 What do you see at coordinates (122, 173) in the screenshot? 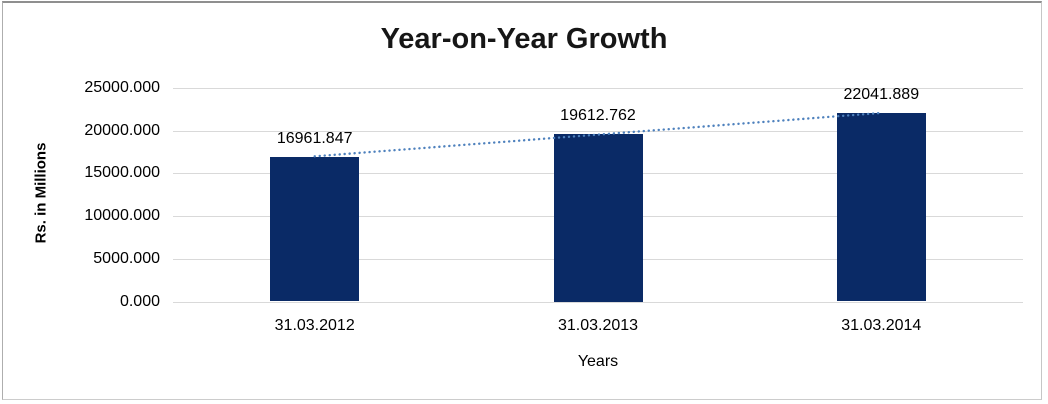
I see `y-tick-label: 15000.000` at bounding box center [122, 173].